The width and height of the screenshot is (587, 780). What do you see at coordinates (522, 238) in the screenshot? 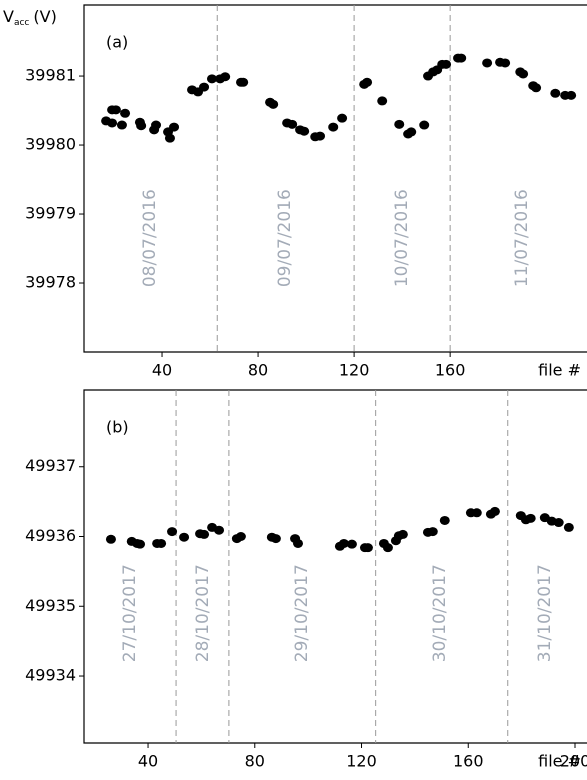
I see `date-label: 11/07/2016` at bounding box center [522, 238].